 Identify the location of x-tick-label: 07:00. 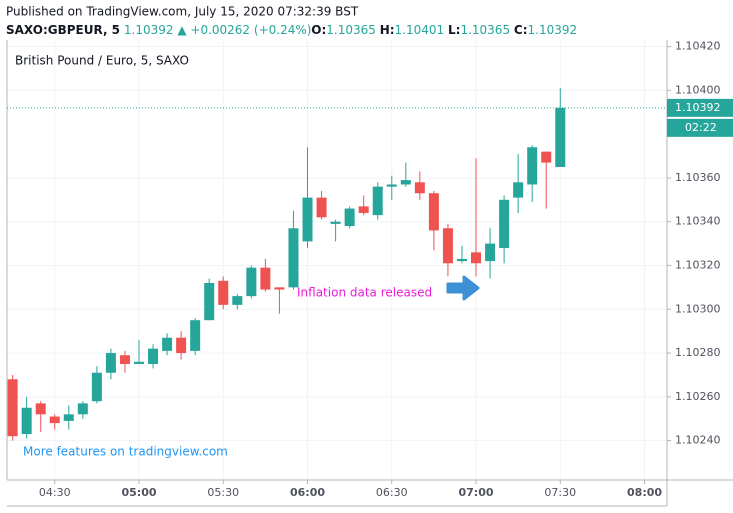
(476, 492).